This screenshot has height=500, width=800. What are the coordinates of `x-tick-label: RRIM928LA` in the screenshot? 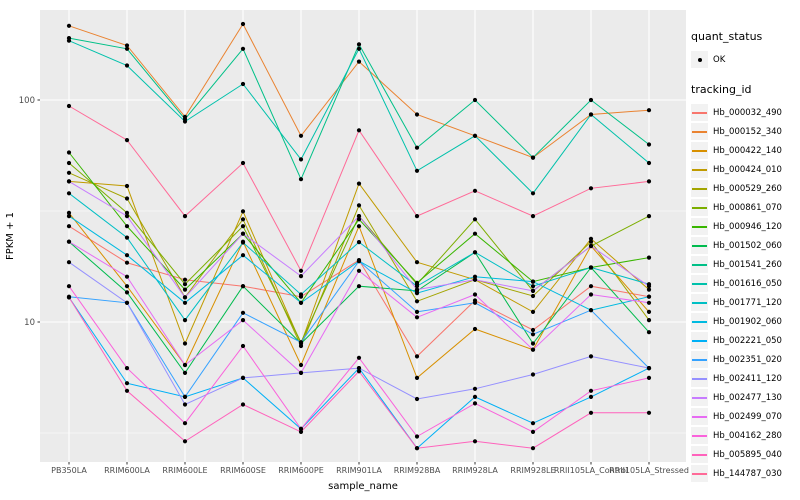 It's located at (475, 470).